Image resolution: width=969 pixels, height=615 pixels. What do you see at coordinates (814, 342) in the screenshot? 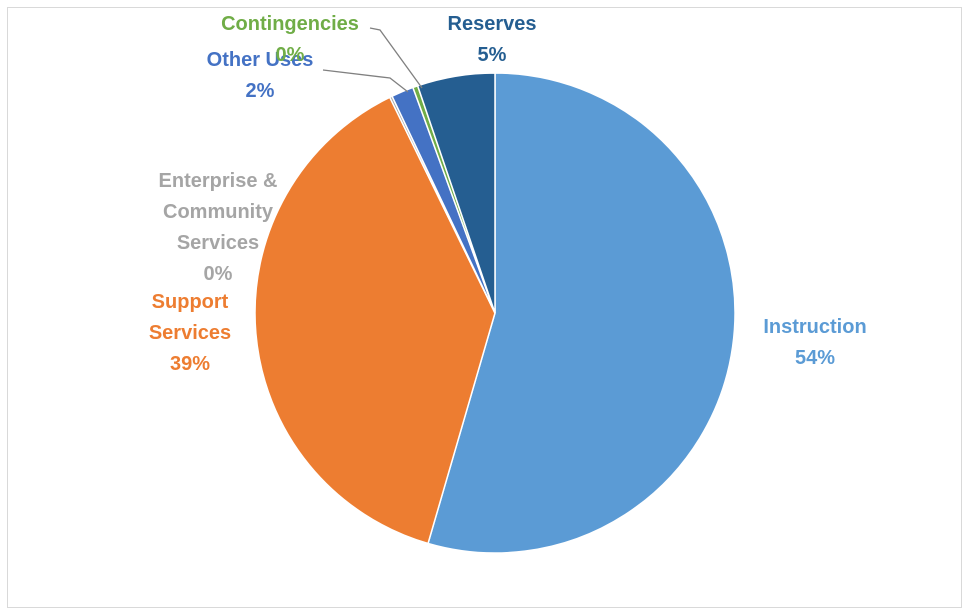
I see `data-label-instruction: Instruction 54%` at bounding box center [814, 342].